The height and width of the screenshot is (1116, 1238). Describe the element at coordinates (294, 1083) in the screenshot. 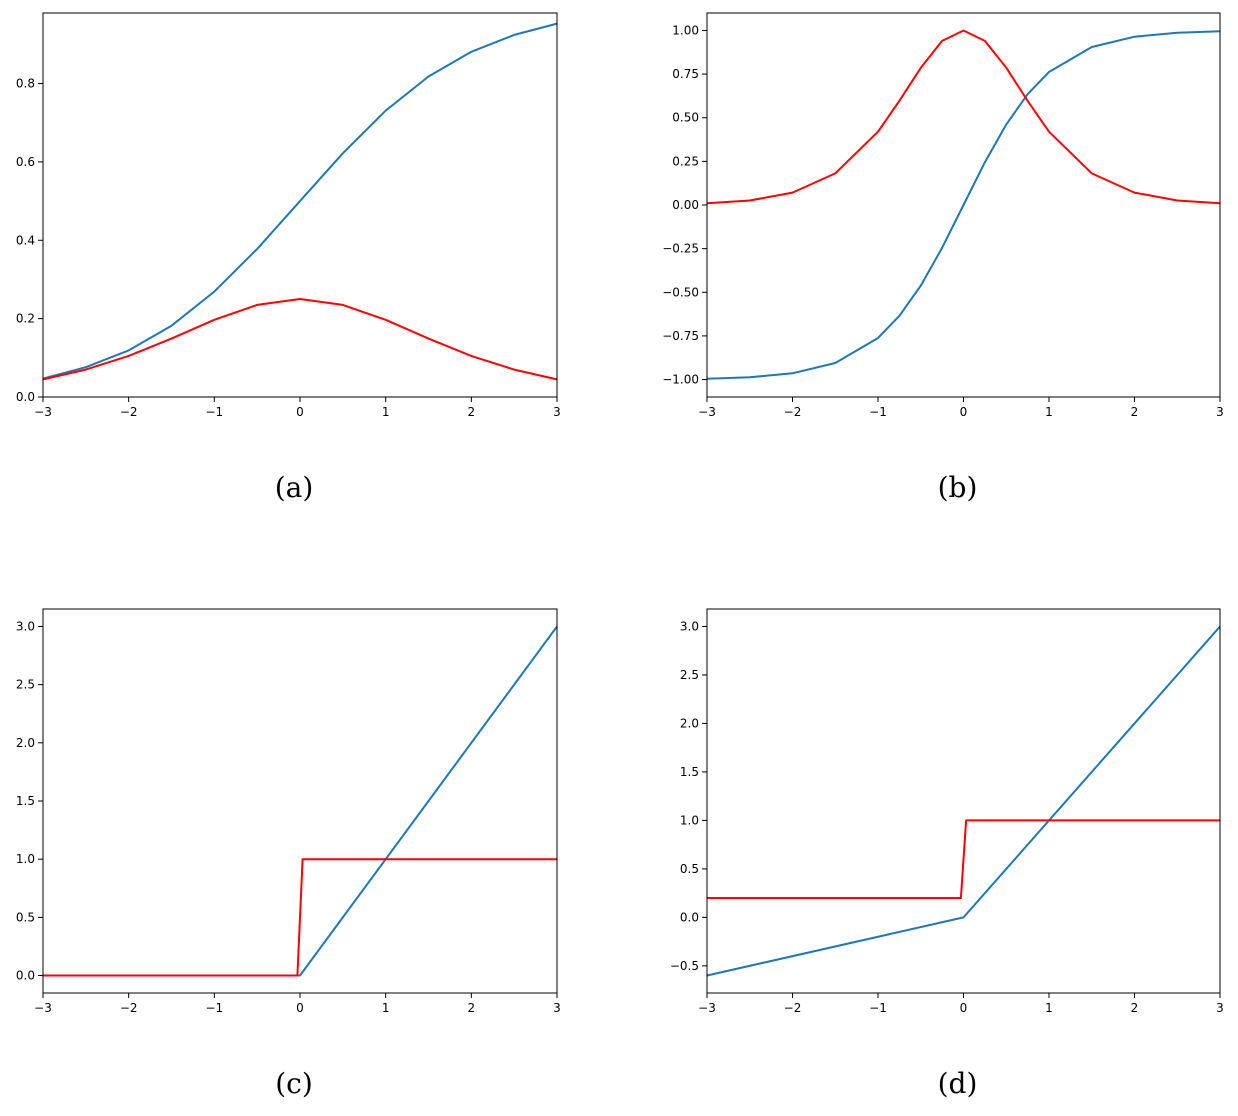

I see `panel-c-caption: (c)` at that location.